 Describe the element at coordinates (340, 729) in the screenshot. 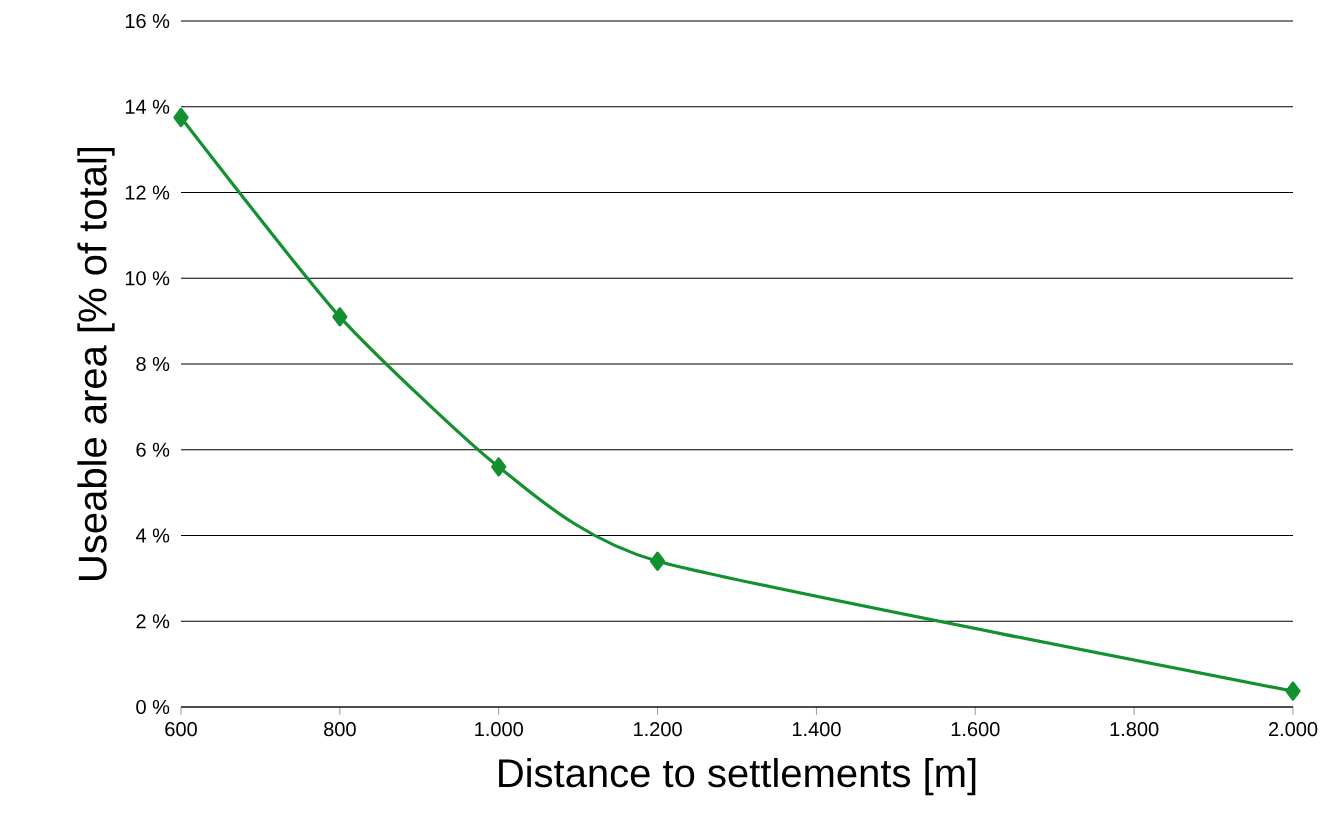

I see `x-tick-label: 800` at that location.